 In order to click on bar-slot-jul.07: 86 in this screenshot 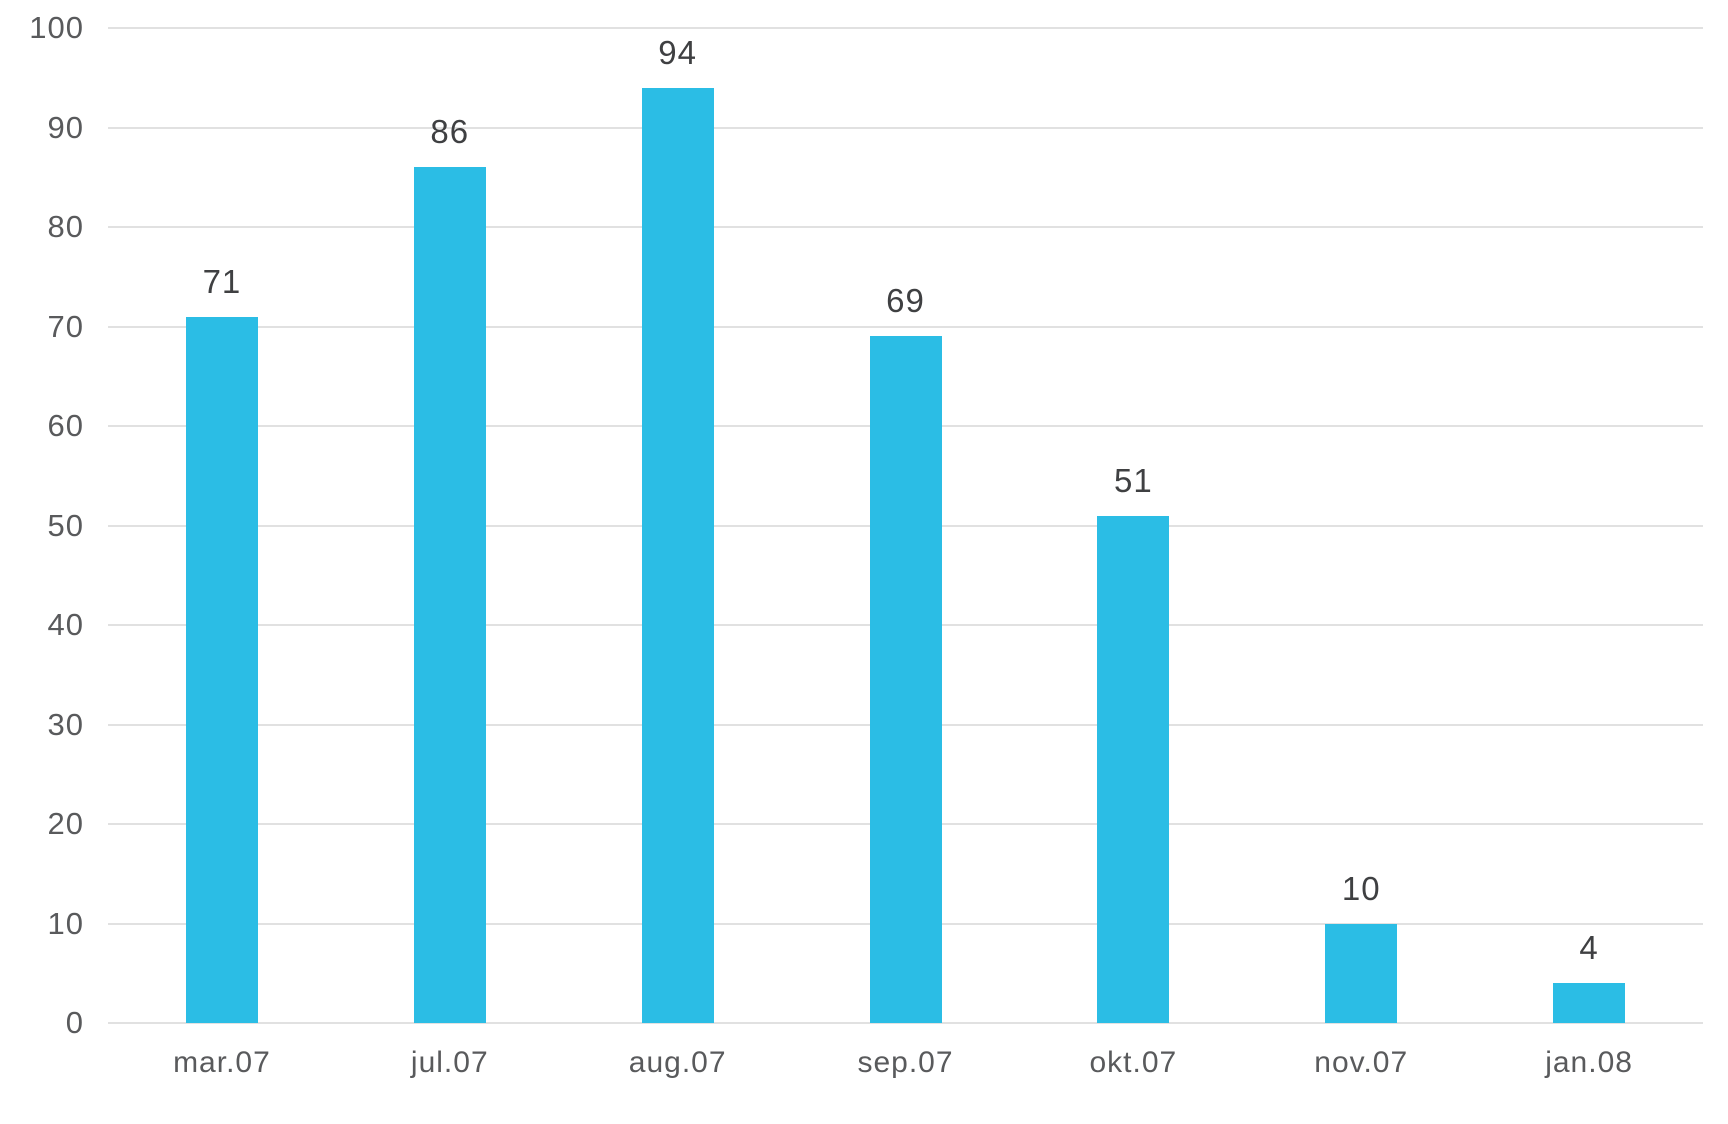, I will do `click(450, 525)`.